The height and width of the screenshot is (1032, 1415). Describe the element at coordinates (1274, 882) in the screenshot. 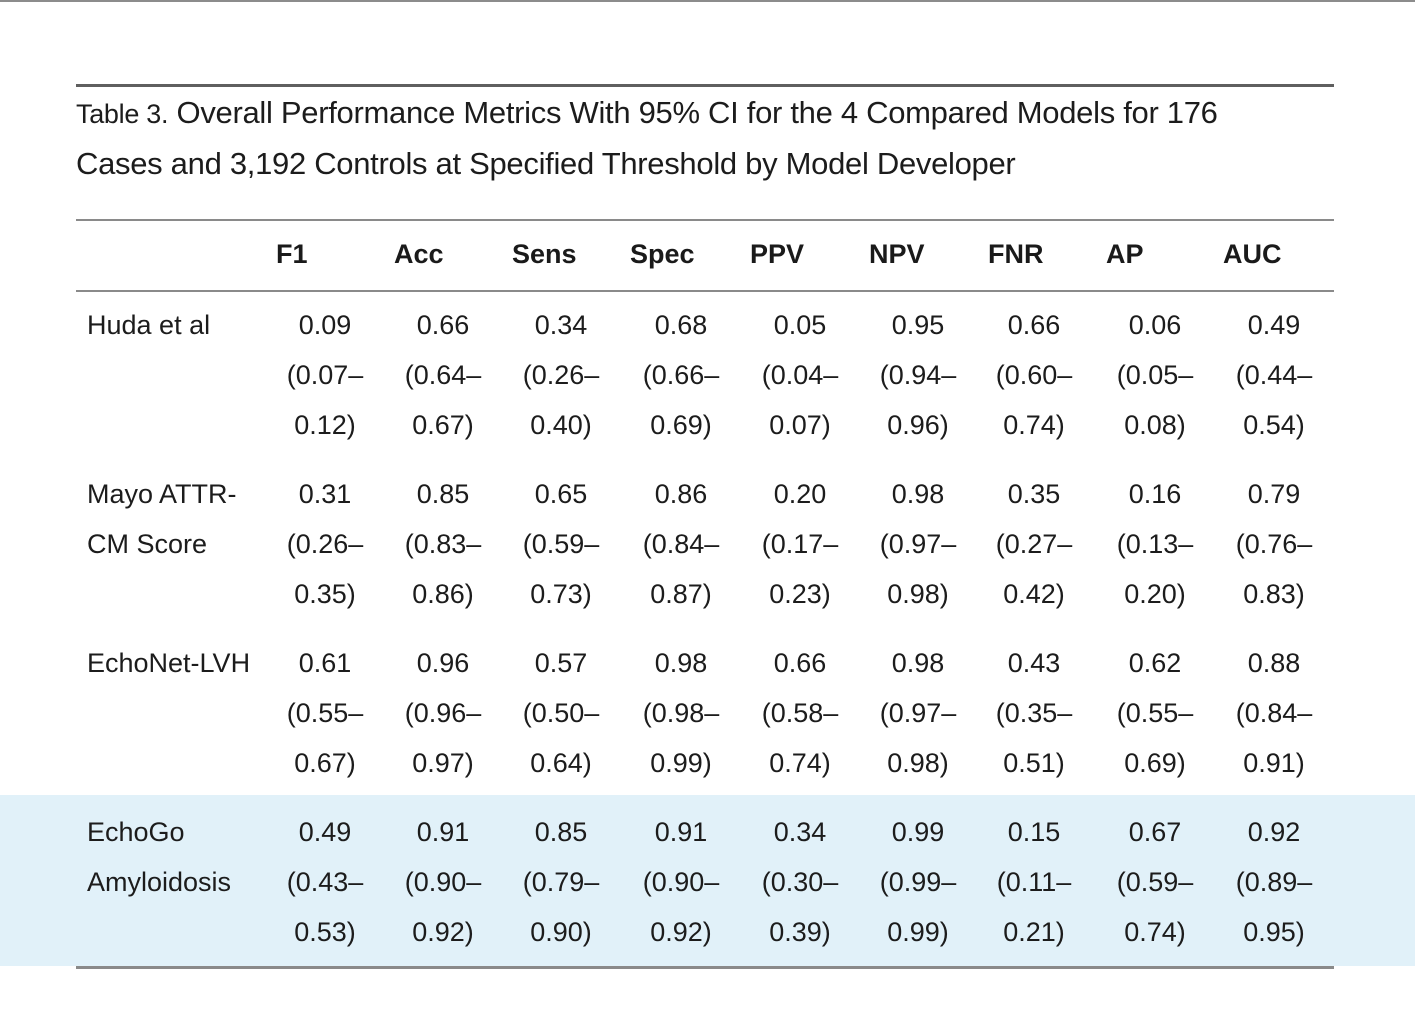

I see `ci-lower: (0.89–` at that location.